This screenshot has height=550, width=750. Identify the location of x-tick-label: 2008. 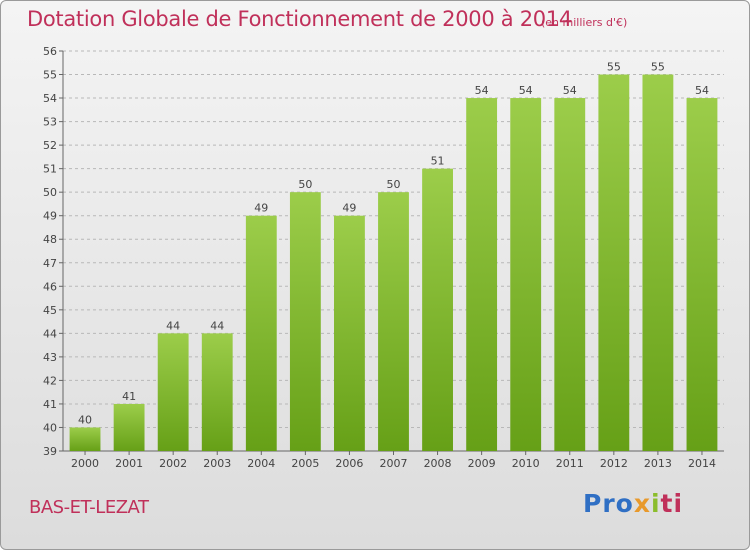
(438, 463).